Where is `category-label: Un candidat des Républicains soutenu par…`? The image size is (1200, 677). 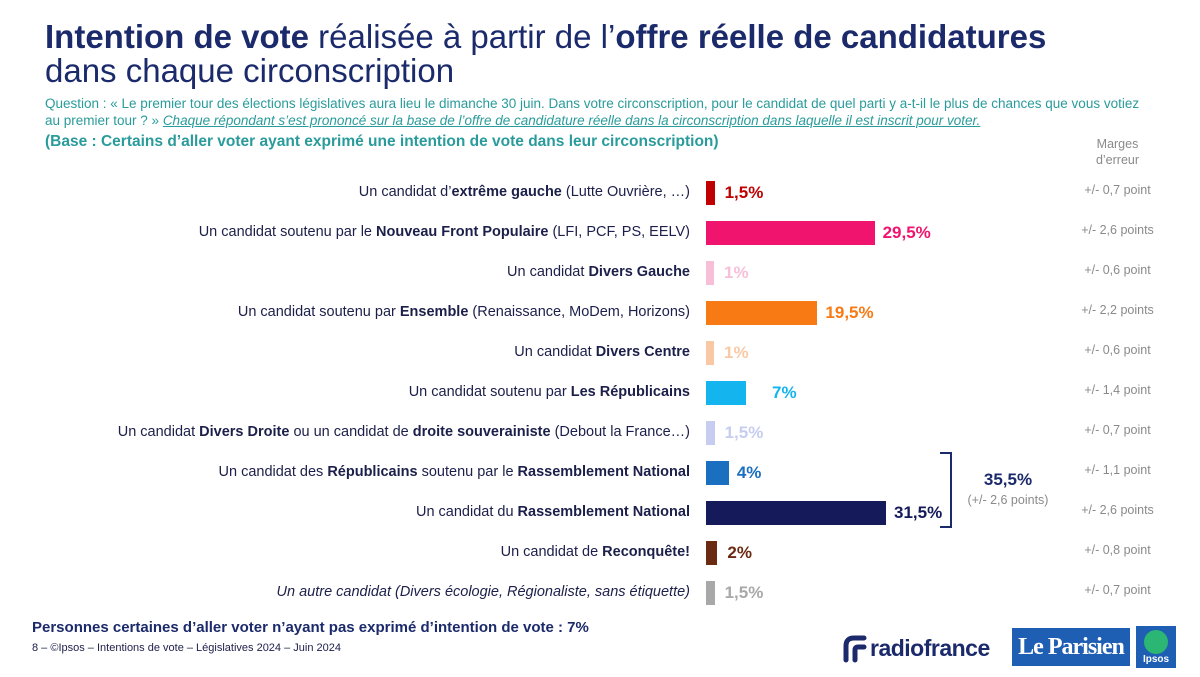 category-label: Un candidat des Républicains soutenu par… is located at coordinates (455, 472).